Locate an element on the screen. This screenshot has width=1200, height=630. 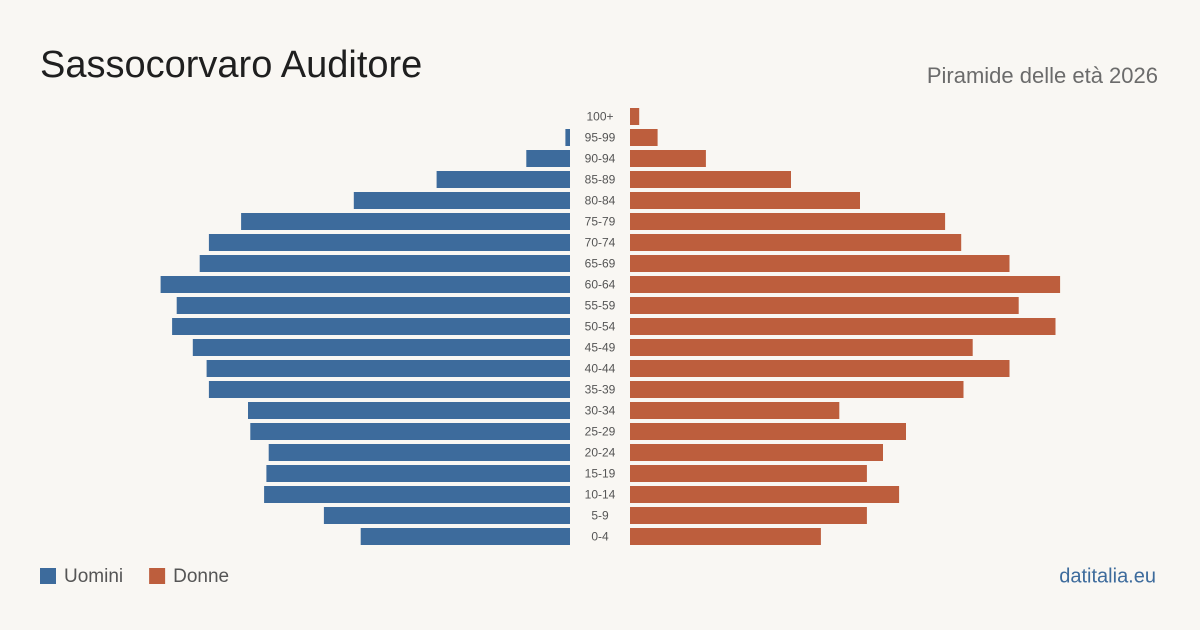
age-label: 10-14 is located at coordinates (600, 495).